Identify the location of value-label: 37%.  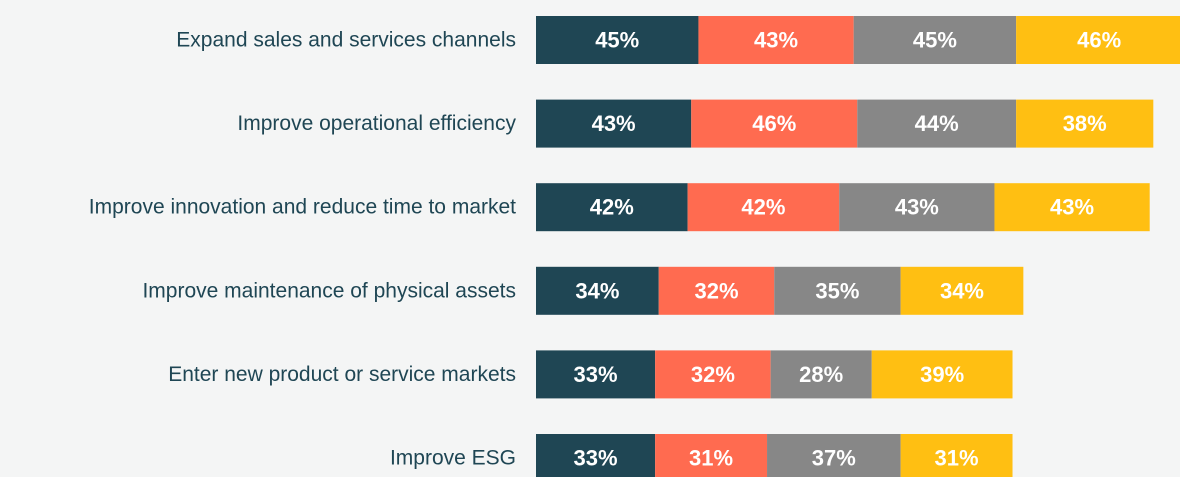
(834, 458).